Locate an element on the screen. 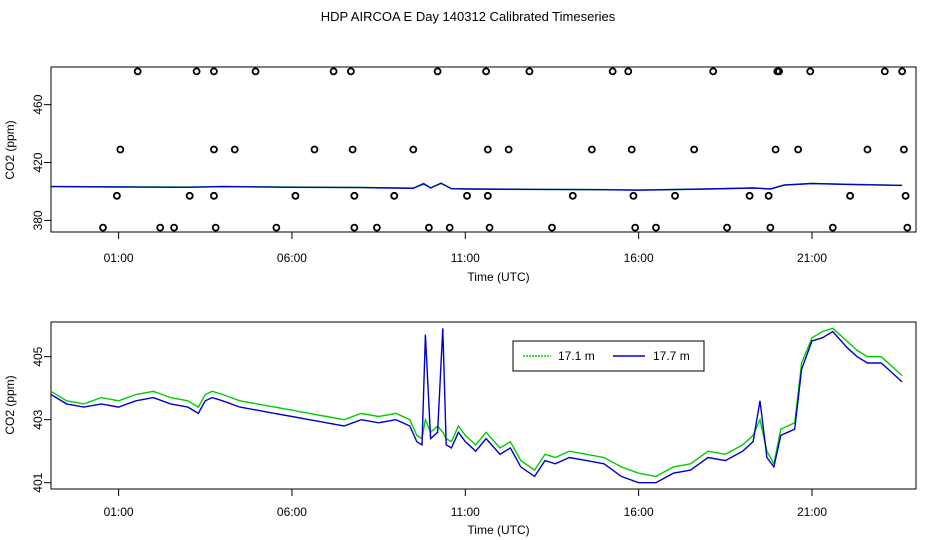  bottom-panel-x-tick-label: 21:00 is located at coordinates (812, 512).